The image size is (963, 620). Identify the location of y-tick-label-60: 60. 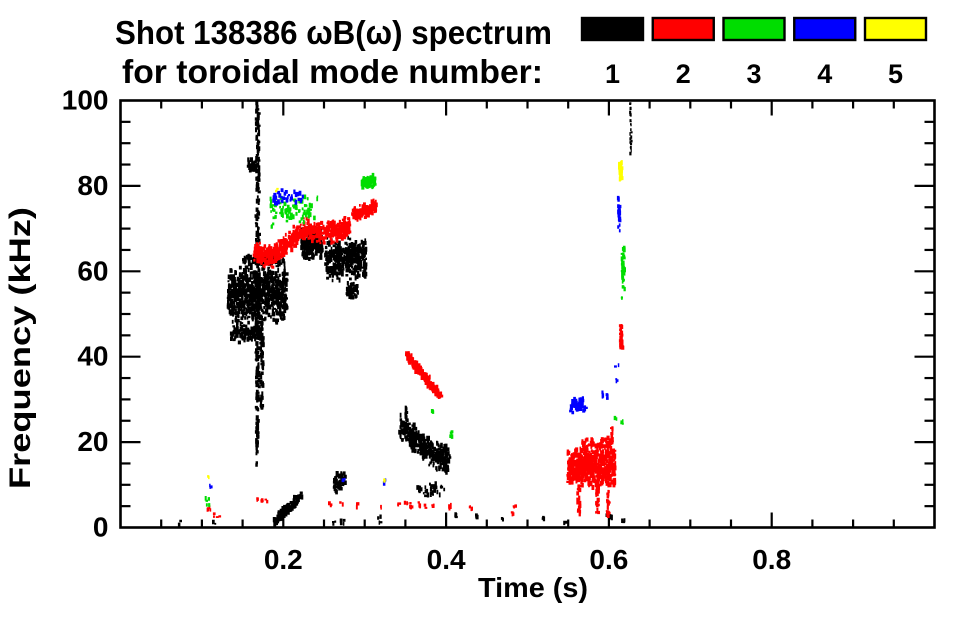
(92, 270).